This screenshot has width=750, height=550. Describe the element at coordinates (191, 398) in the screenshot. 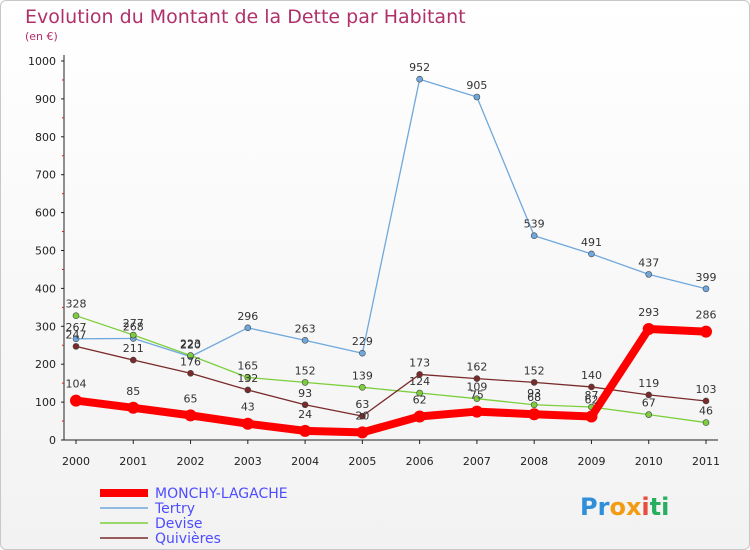

I see `data-label: 65` at that location.